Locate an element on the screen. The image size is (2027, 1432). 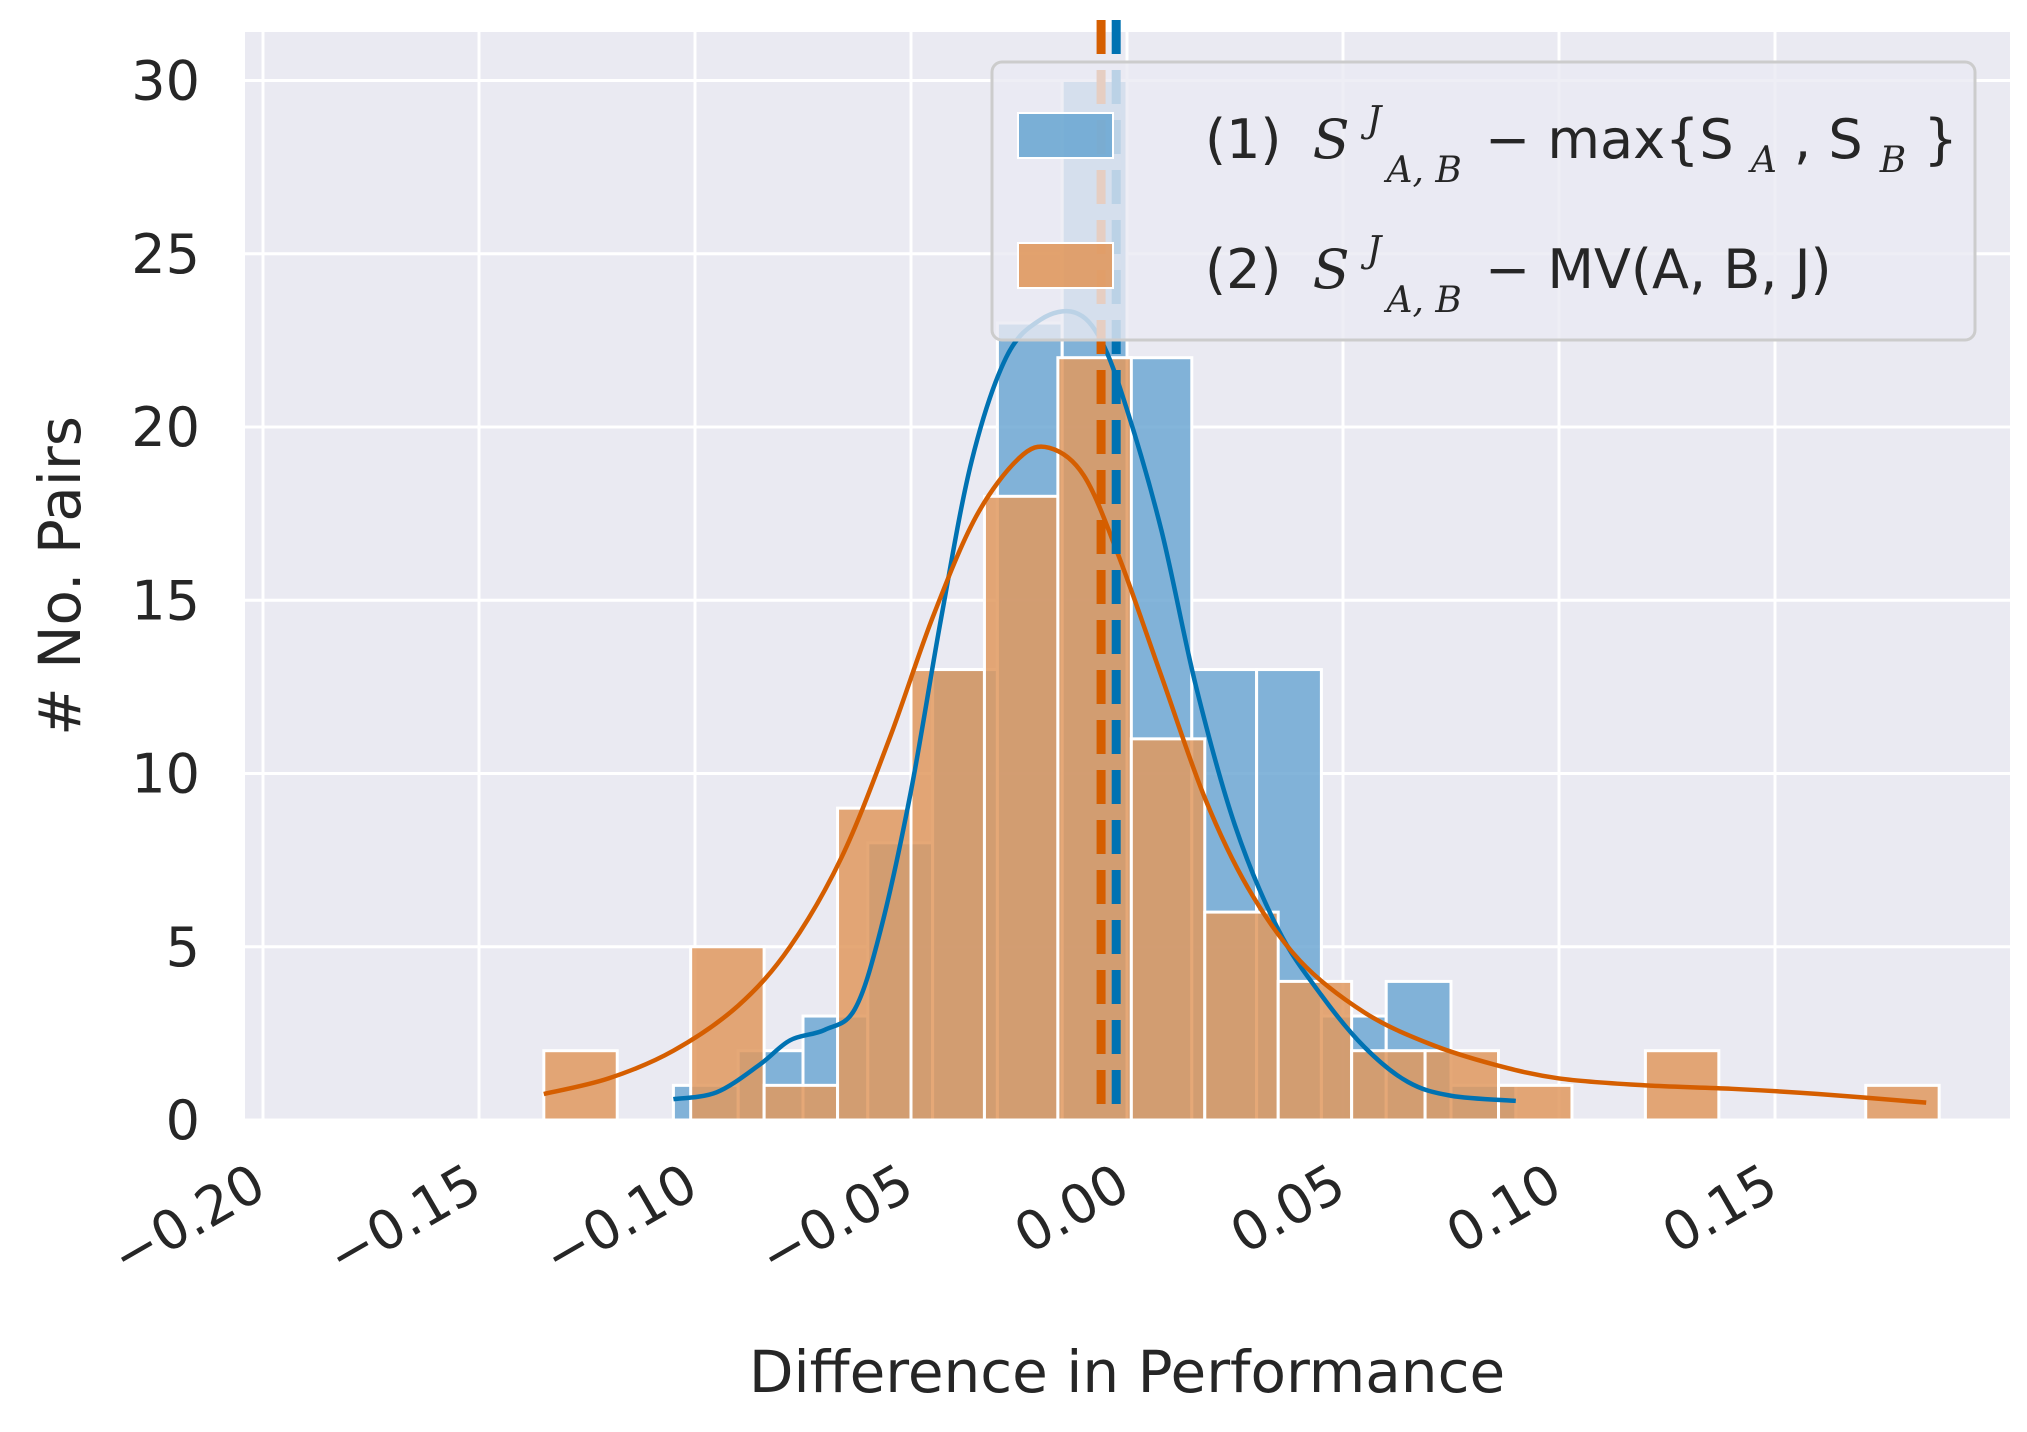
x-tick-label-7: 0.15 is located at coordinates (1720, 1208).